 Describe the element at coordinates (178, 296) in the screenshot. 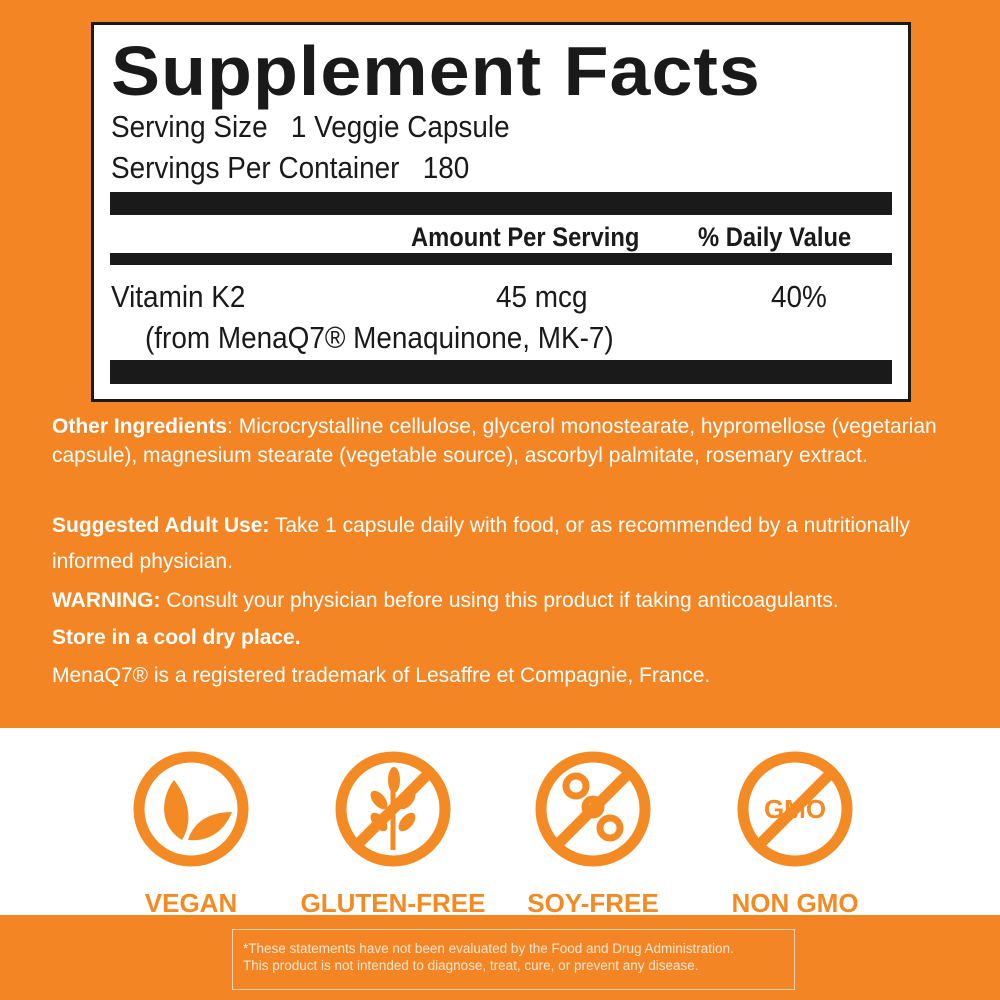

I see `nutrient-name: Vitamin K2` at that location.